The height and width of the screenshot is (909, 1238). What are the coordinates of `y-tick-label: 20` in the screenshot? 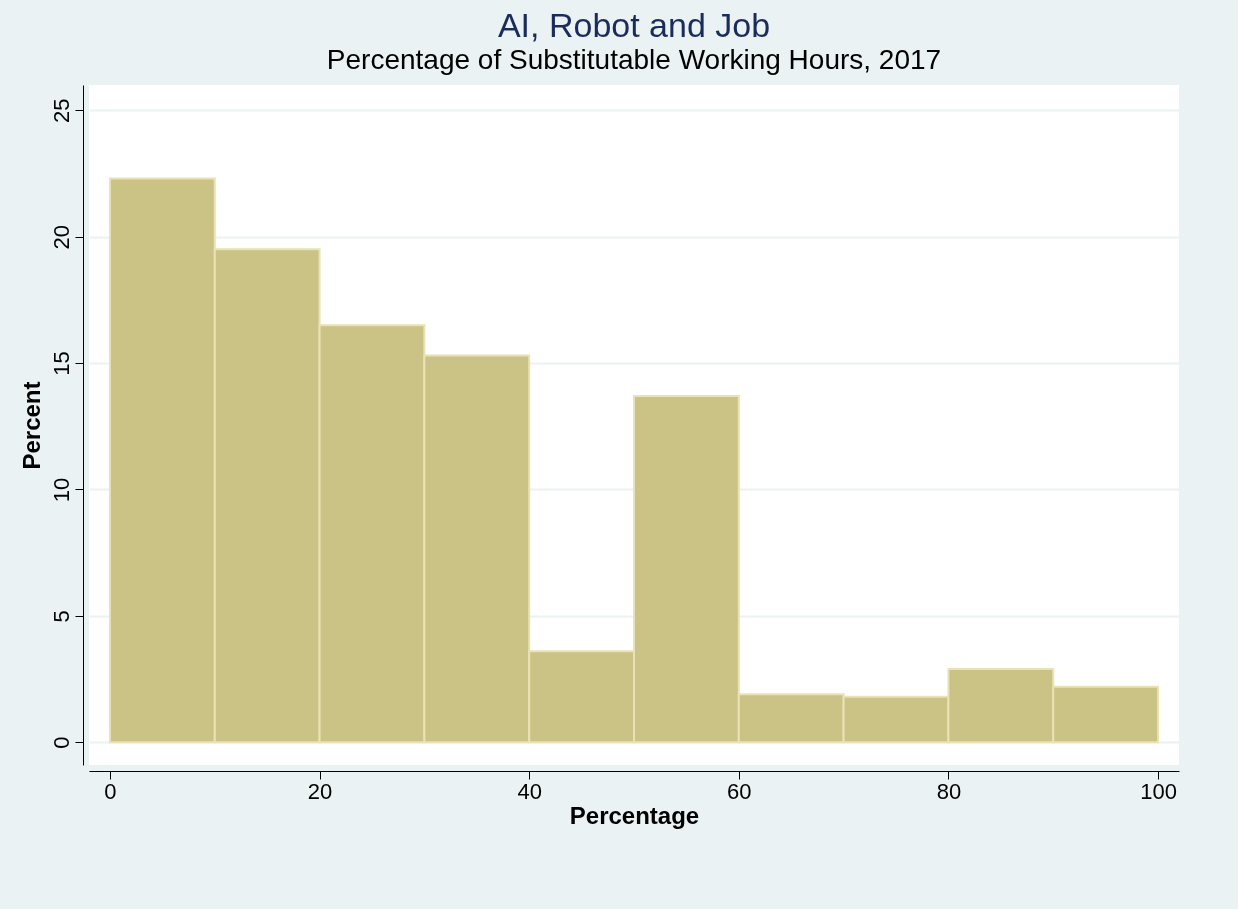 It's located at (61, 237).